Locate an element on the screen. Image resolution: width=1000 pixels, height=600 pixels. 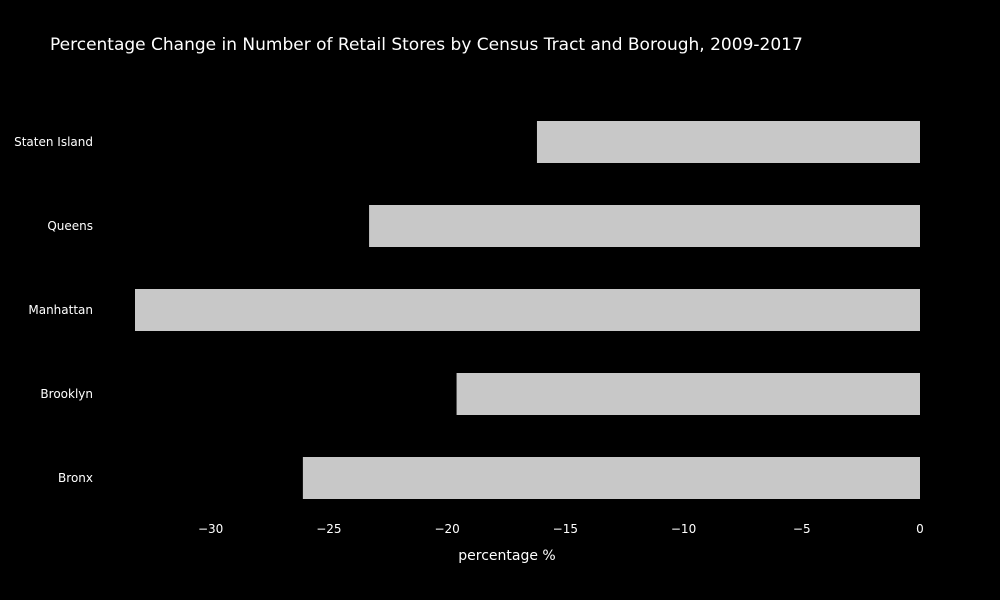
x-tick-label: −20 is located at coordinates (446, 529).